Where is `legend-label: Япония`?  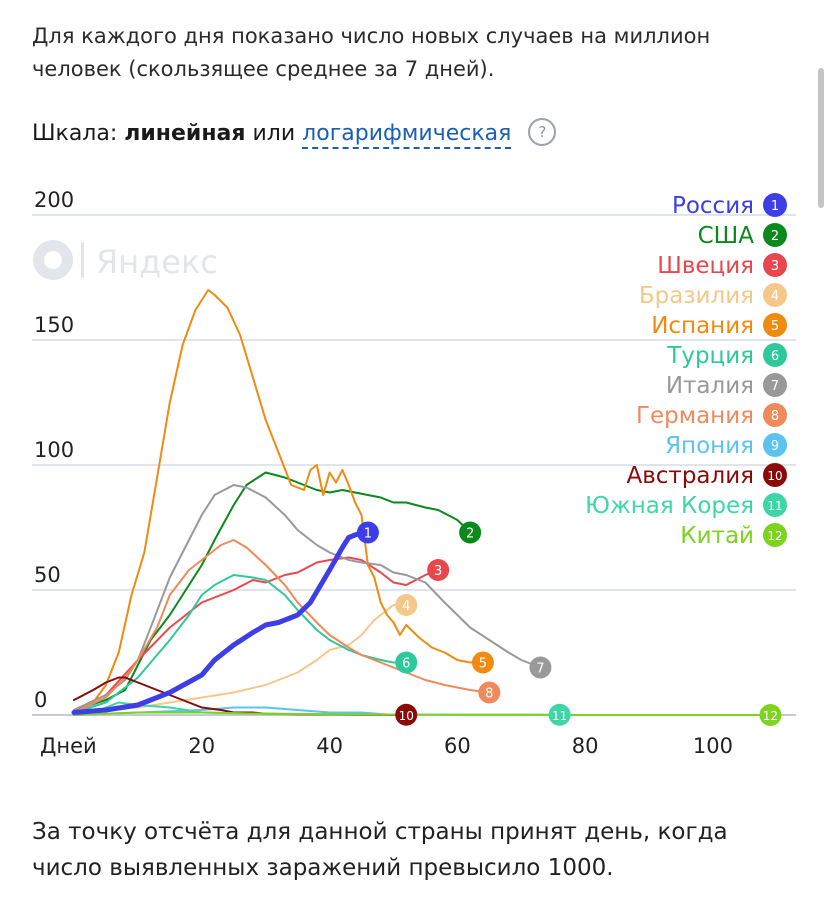
legend-label: Япония is located at coordinates (709, 446).